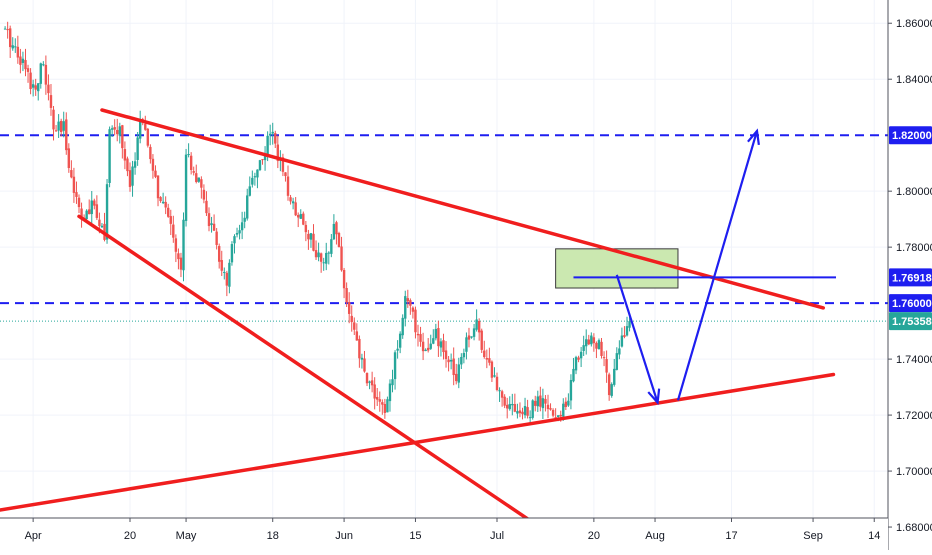 Image resolution: width=932 pixels, height=555 pixels. Describe the element at coordinates (914, 416) in the screenshot. I see `price-tick-label: 1.72000` at that location.